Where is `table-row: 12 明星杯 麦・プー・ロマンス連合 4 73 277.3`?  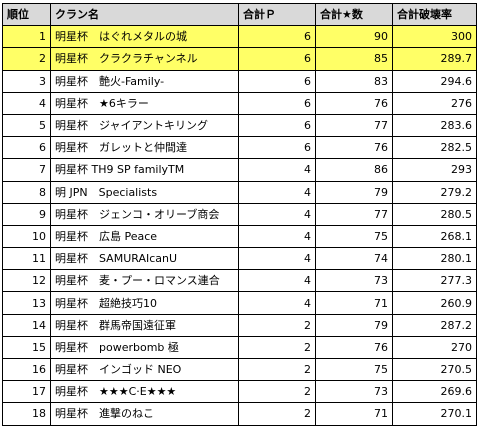 table-row: 12 明星杯 麦・プー・ロマンス連合 4 73 277.3 is located at coordinates (239, 281).